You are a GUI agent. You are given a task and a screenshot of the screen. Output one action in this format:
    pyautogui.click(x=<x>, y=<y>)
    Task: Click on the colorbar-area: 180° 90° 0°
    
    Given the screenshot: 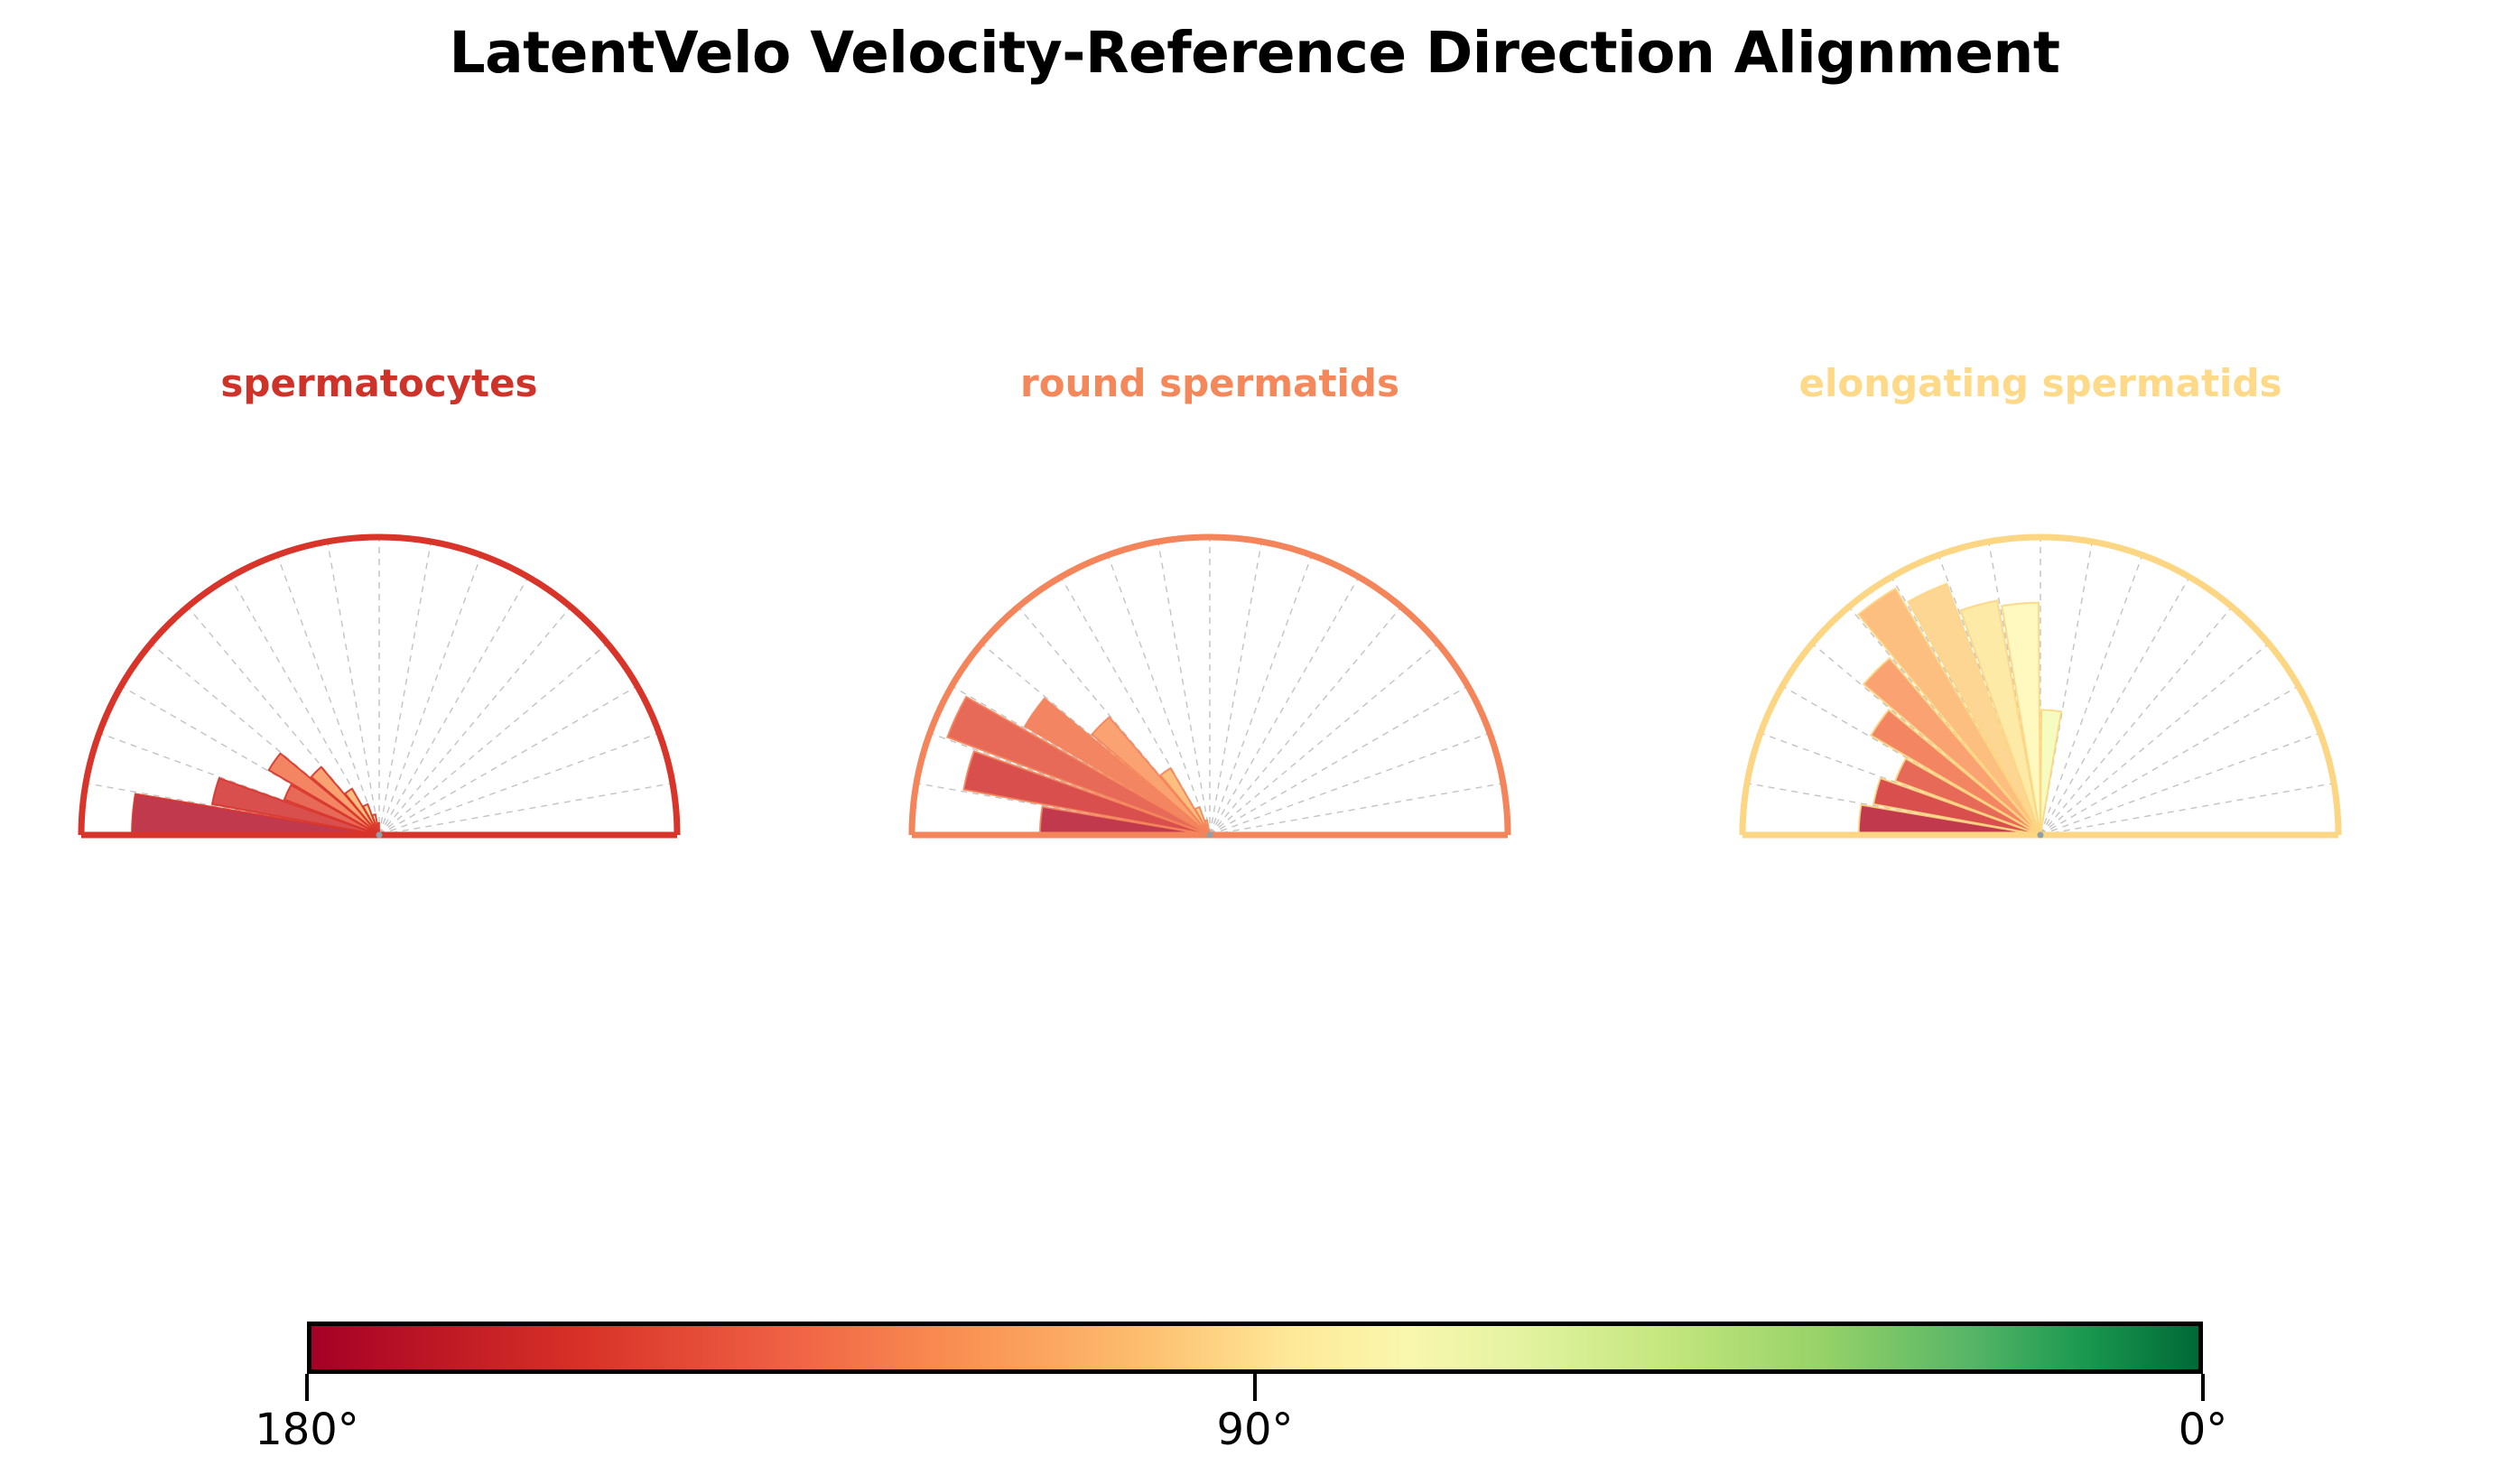 What is the action you would take?
    pyautogui.click(x=1254, y=1395)
    